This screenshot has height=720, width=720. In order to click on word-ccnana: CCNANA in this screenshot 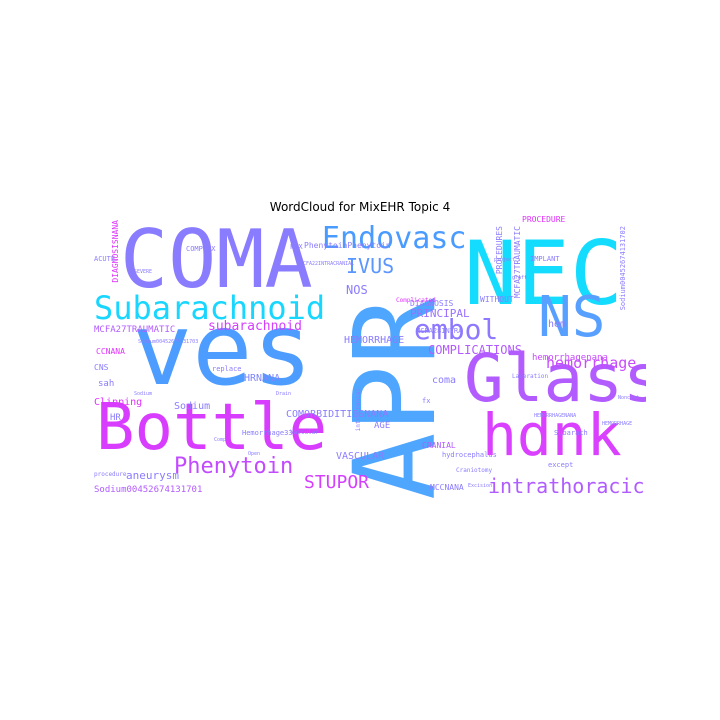, I will do `click(110, 351)`.